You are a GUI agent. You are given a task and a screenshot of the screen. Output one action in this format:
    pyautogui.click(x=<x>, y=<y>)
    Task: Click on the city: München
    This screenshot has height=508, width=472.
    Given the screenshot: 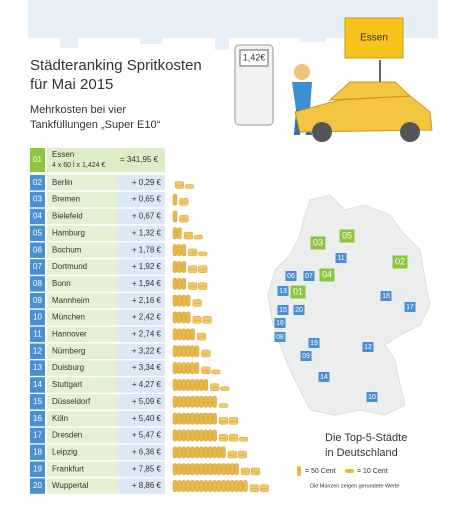 What is the action you would take?
    pyautogui.click(x=68, y=317)
    